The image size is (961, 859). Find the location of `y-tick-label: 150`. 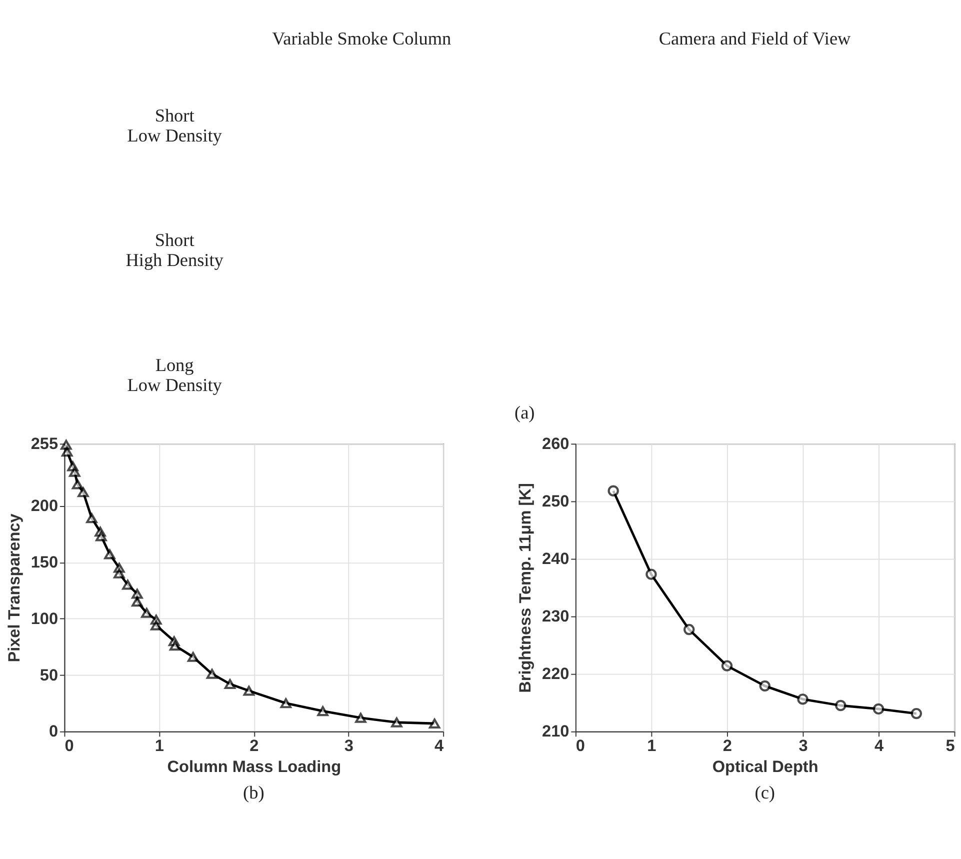

y-tick-label: 150 is located at coordinates (44, 562).